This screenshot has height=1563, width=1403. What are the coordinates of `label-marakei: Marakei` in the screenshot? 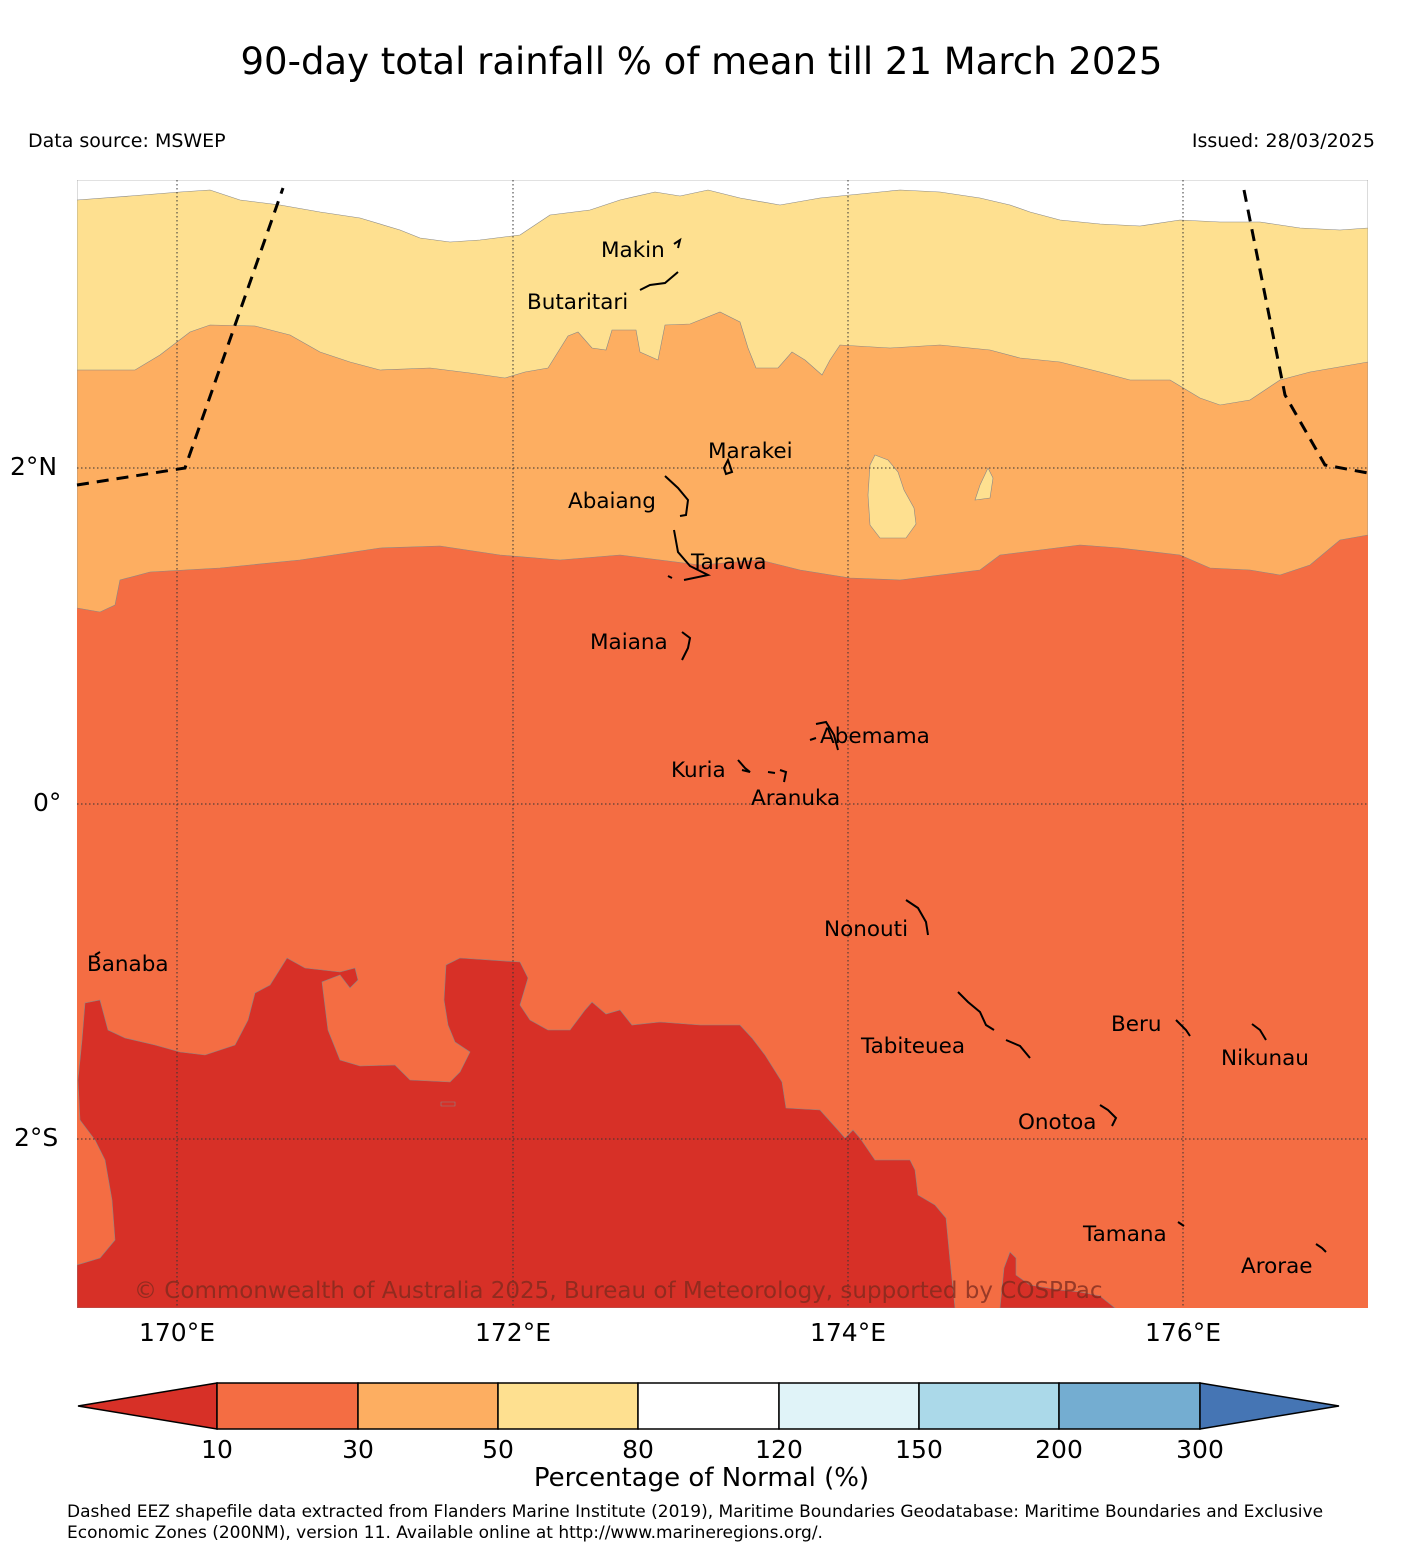 It's located at (750, 451).